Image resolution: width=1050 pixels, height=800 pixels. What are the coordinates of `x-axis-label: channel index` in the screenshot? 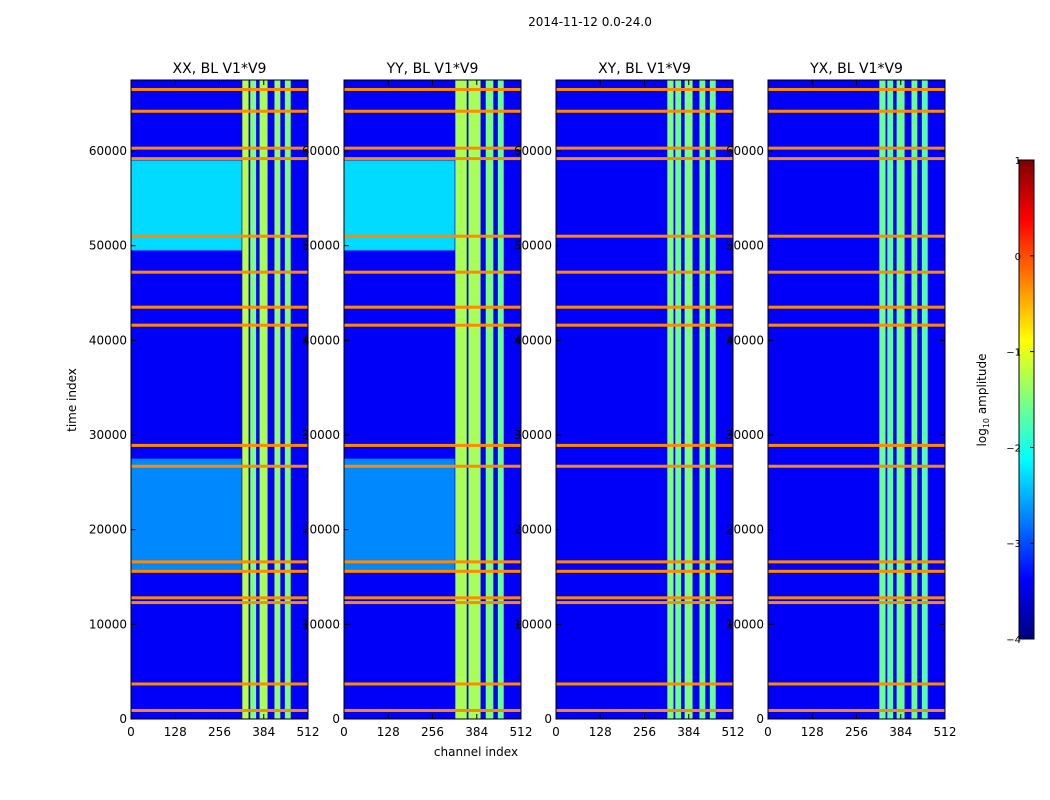 It's located at (476, 752).